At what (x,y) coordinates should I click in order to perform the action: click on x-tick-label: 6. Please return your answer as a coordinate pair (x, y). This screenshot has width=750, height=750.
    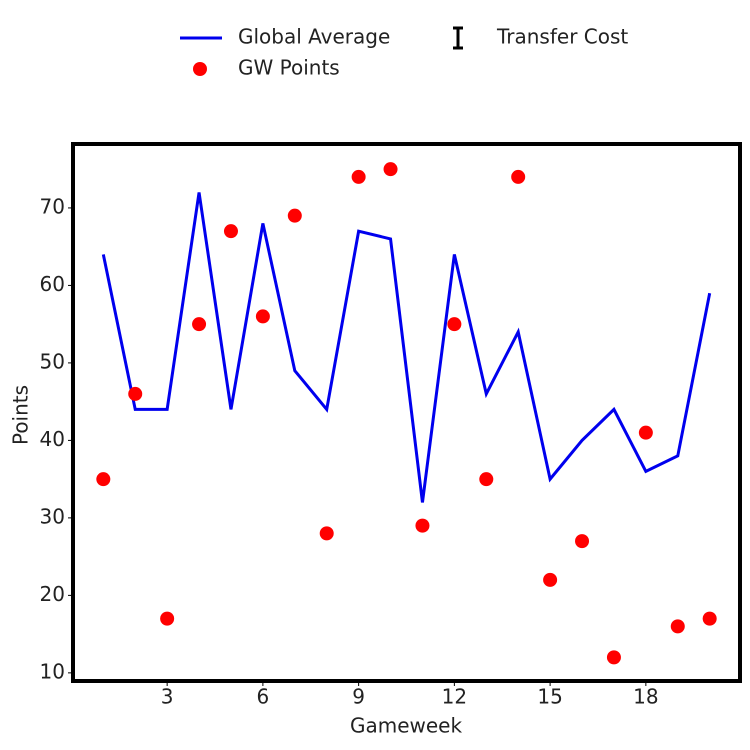
    Looking at the image, I should click on (263, 697).